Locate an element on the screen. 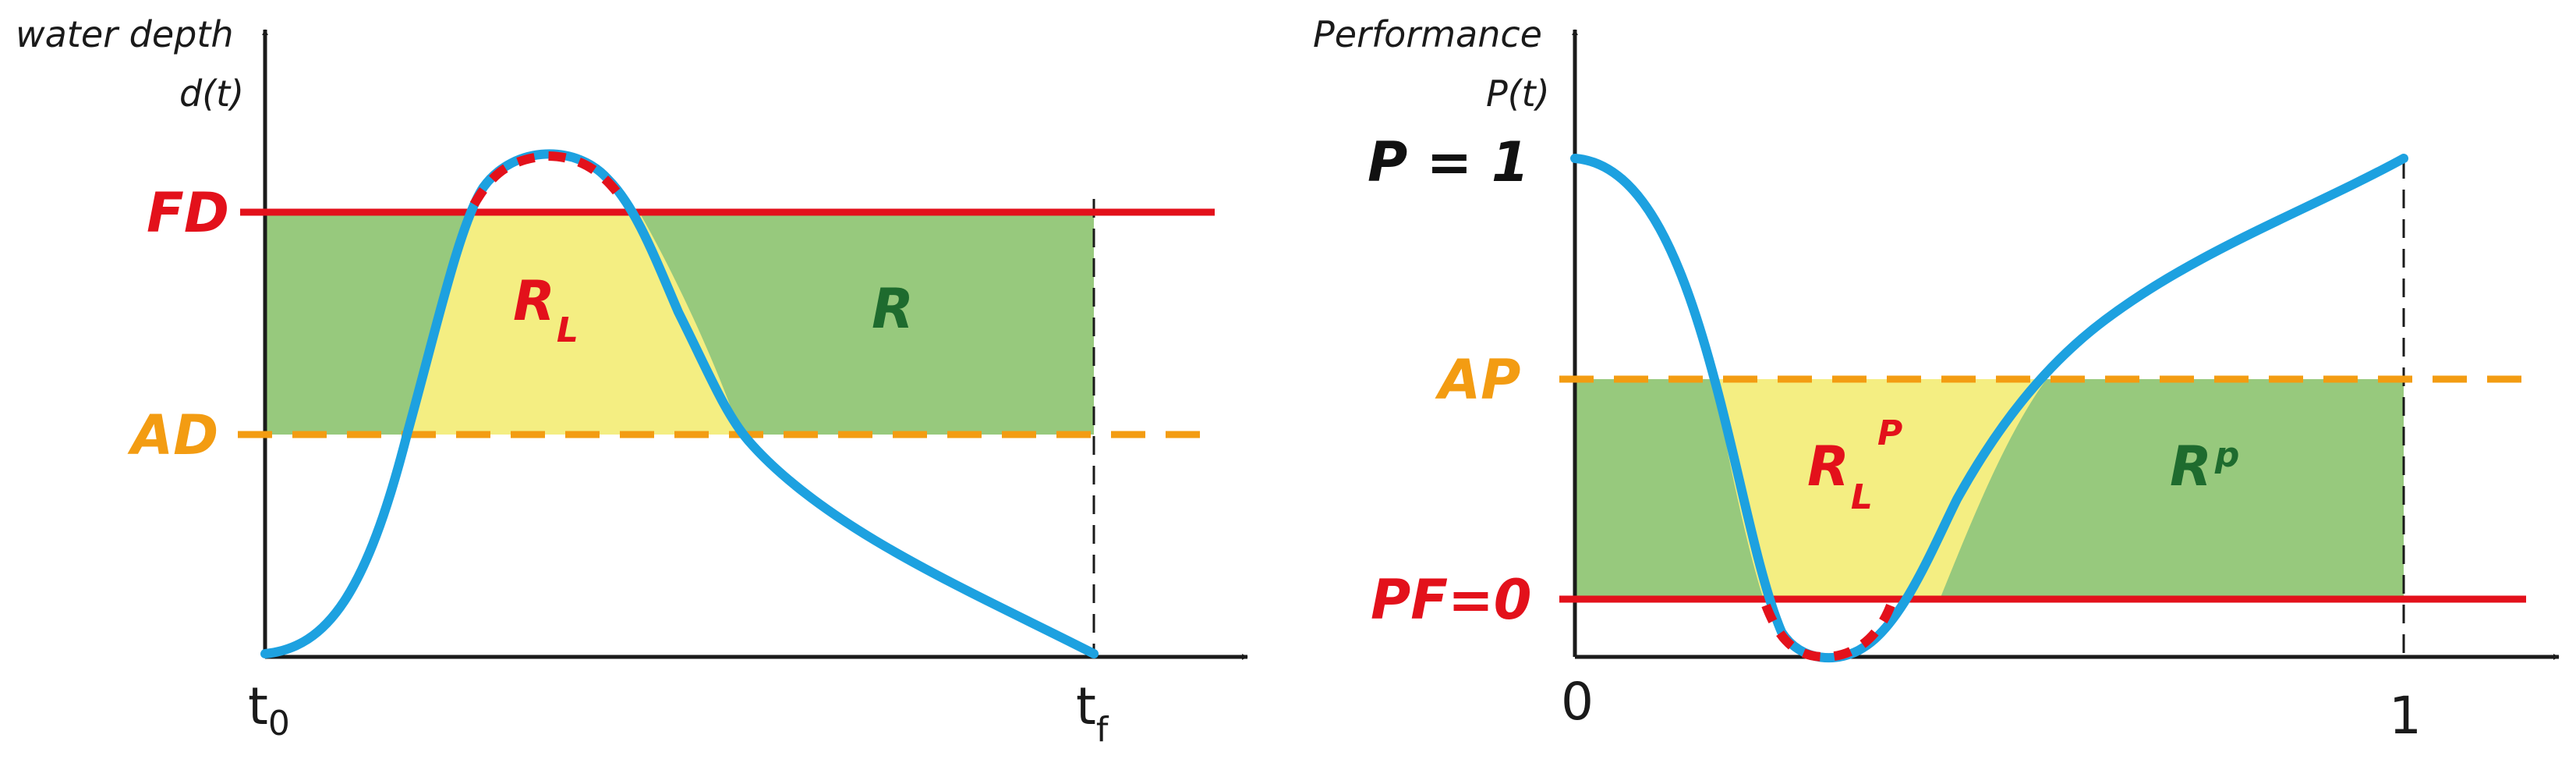  left-tf-label: tf is located at coordinates (1092, 713).